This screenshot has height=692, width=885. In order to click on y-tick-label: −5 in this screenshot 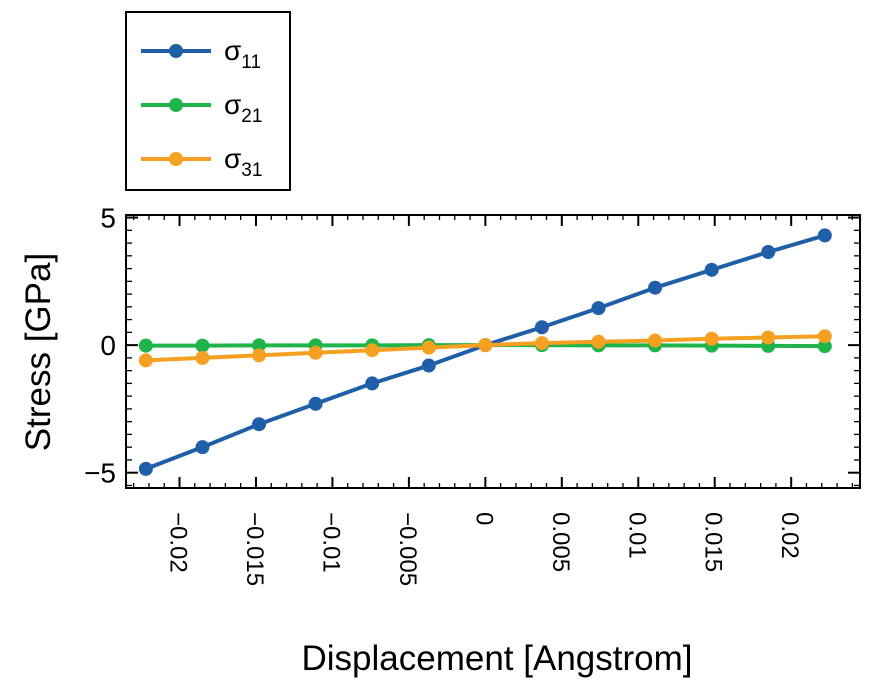, I will do `click(100, 473)`.